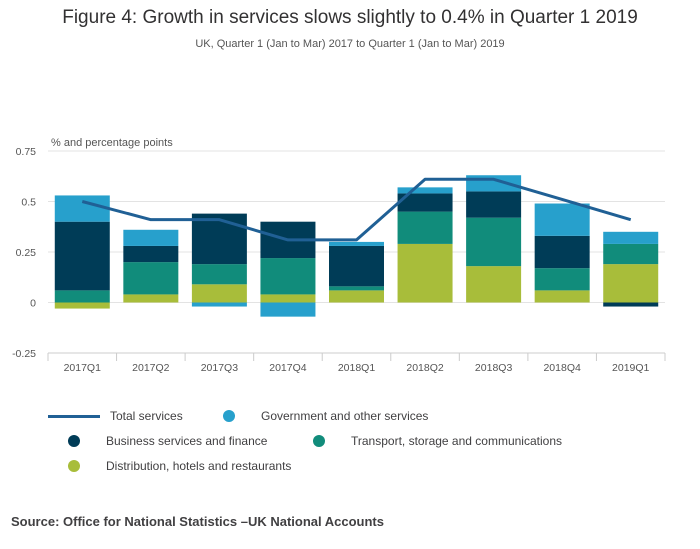 This screenshot has width=700, height=549. What do you see at coordinates (356, 209) in the screenshot?
I see `total-services-line` at bounding box center [356, 209].